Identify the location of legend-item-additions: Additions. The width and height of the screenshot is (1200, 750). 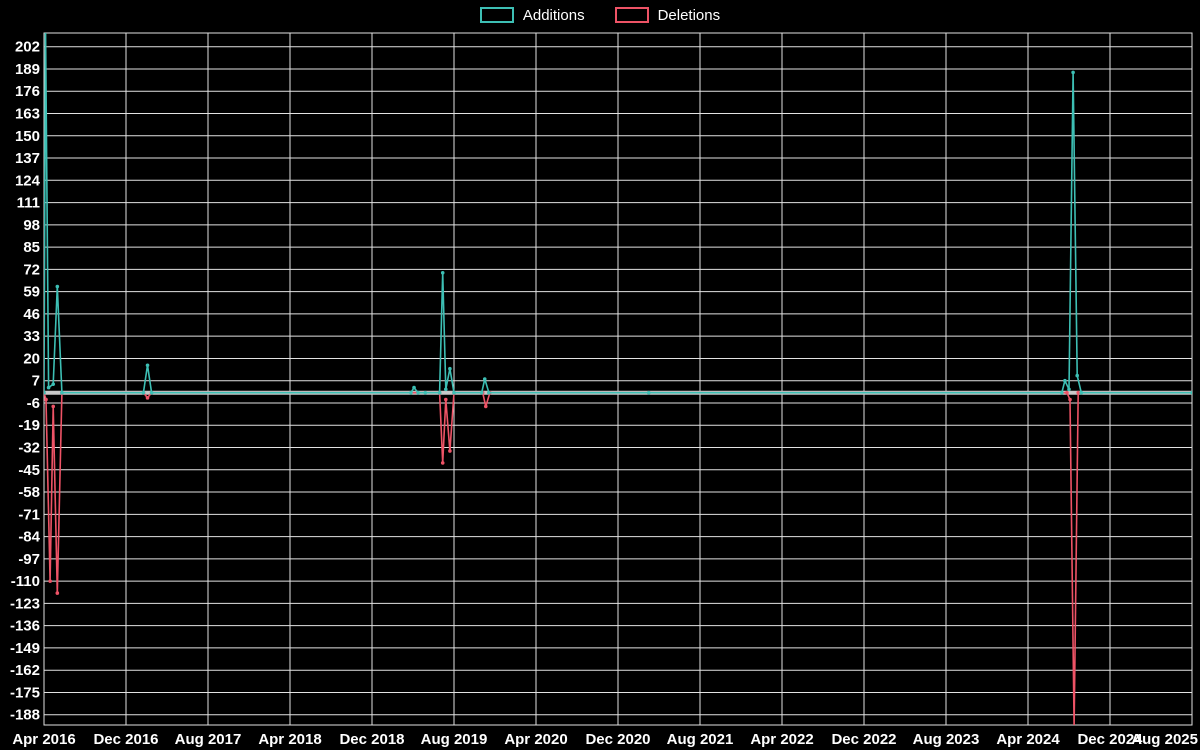
(532, 15).